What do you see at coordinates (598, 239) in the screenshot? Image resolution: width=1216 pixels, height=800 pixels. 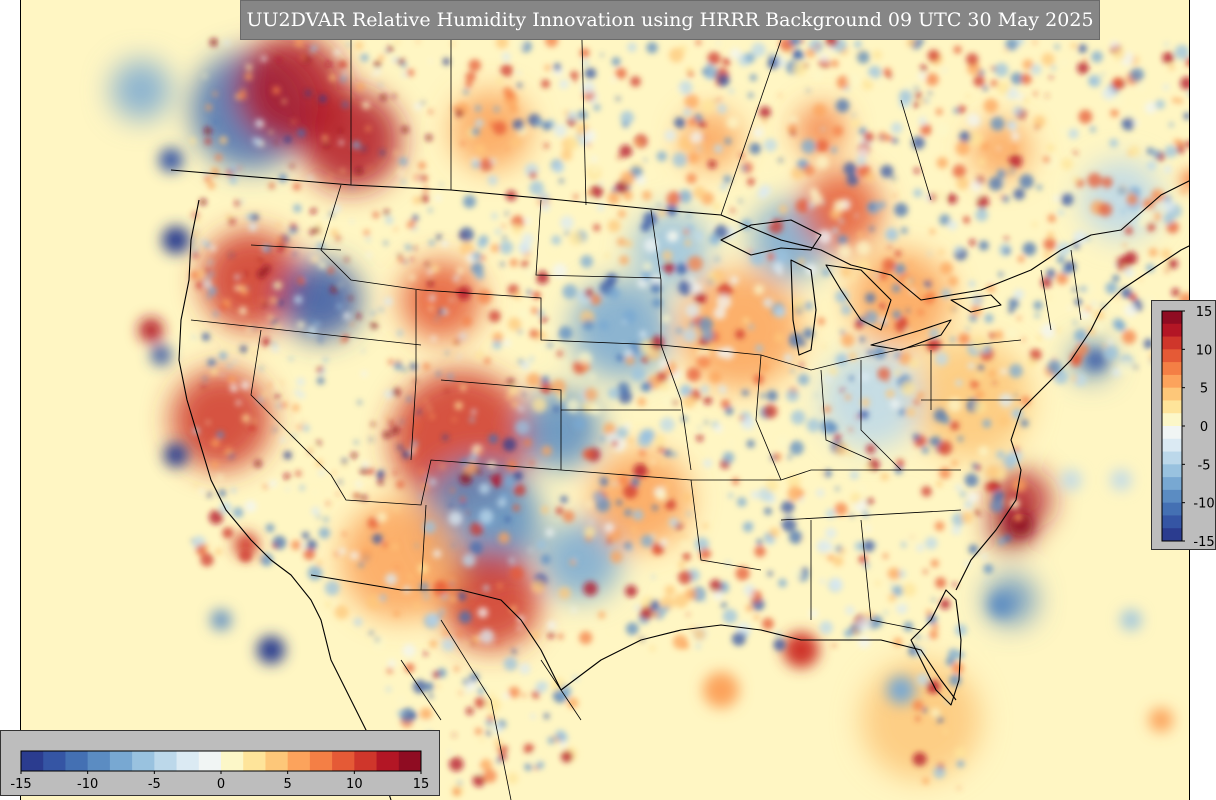 I see `state-line` at bounding box center [598, 239].